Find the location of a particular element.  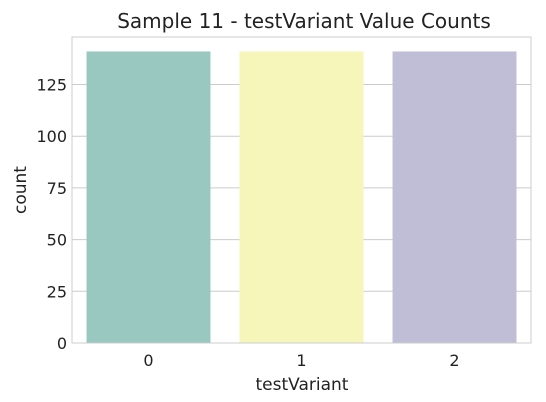

x-axis-label: testVariant is located at coordinates (302, 385).